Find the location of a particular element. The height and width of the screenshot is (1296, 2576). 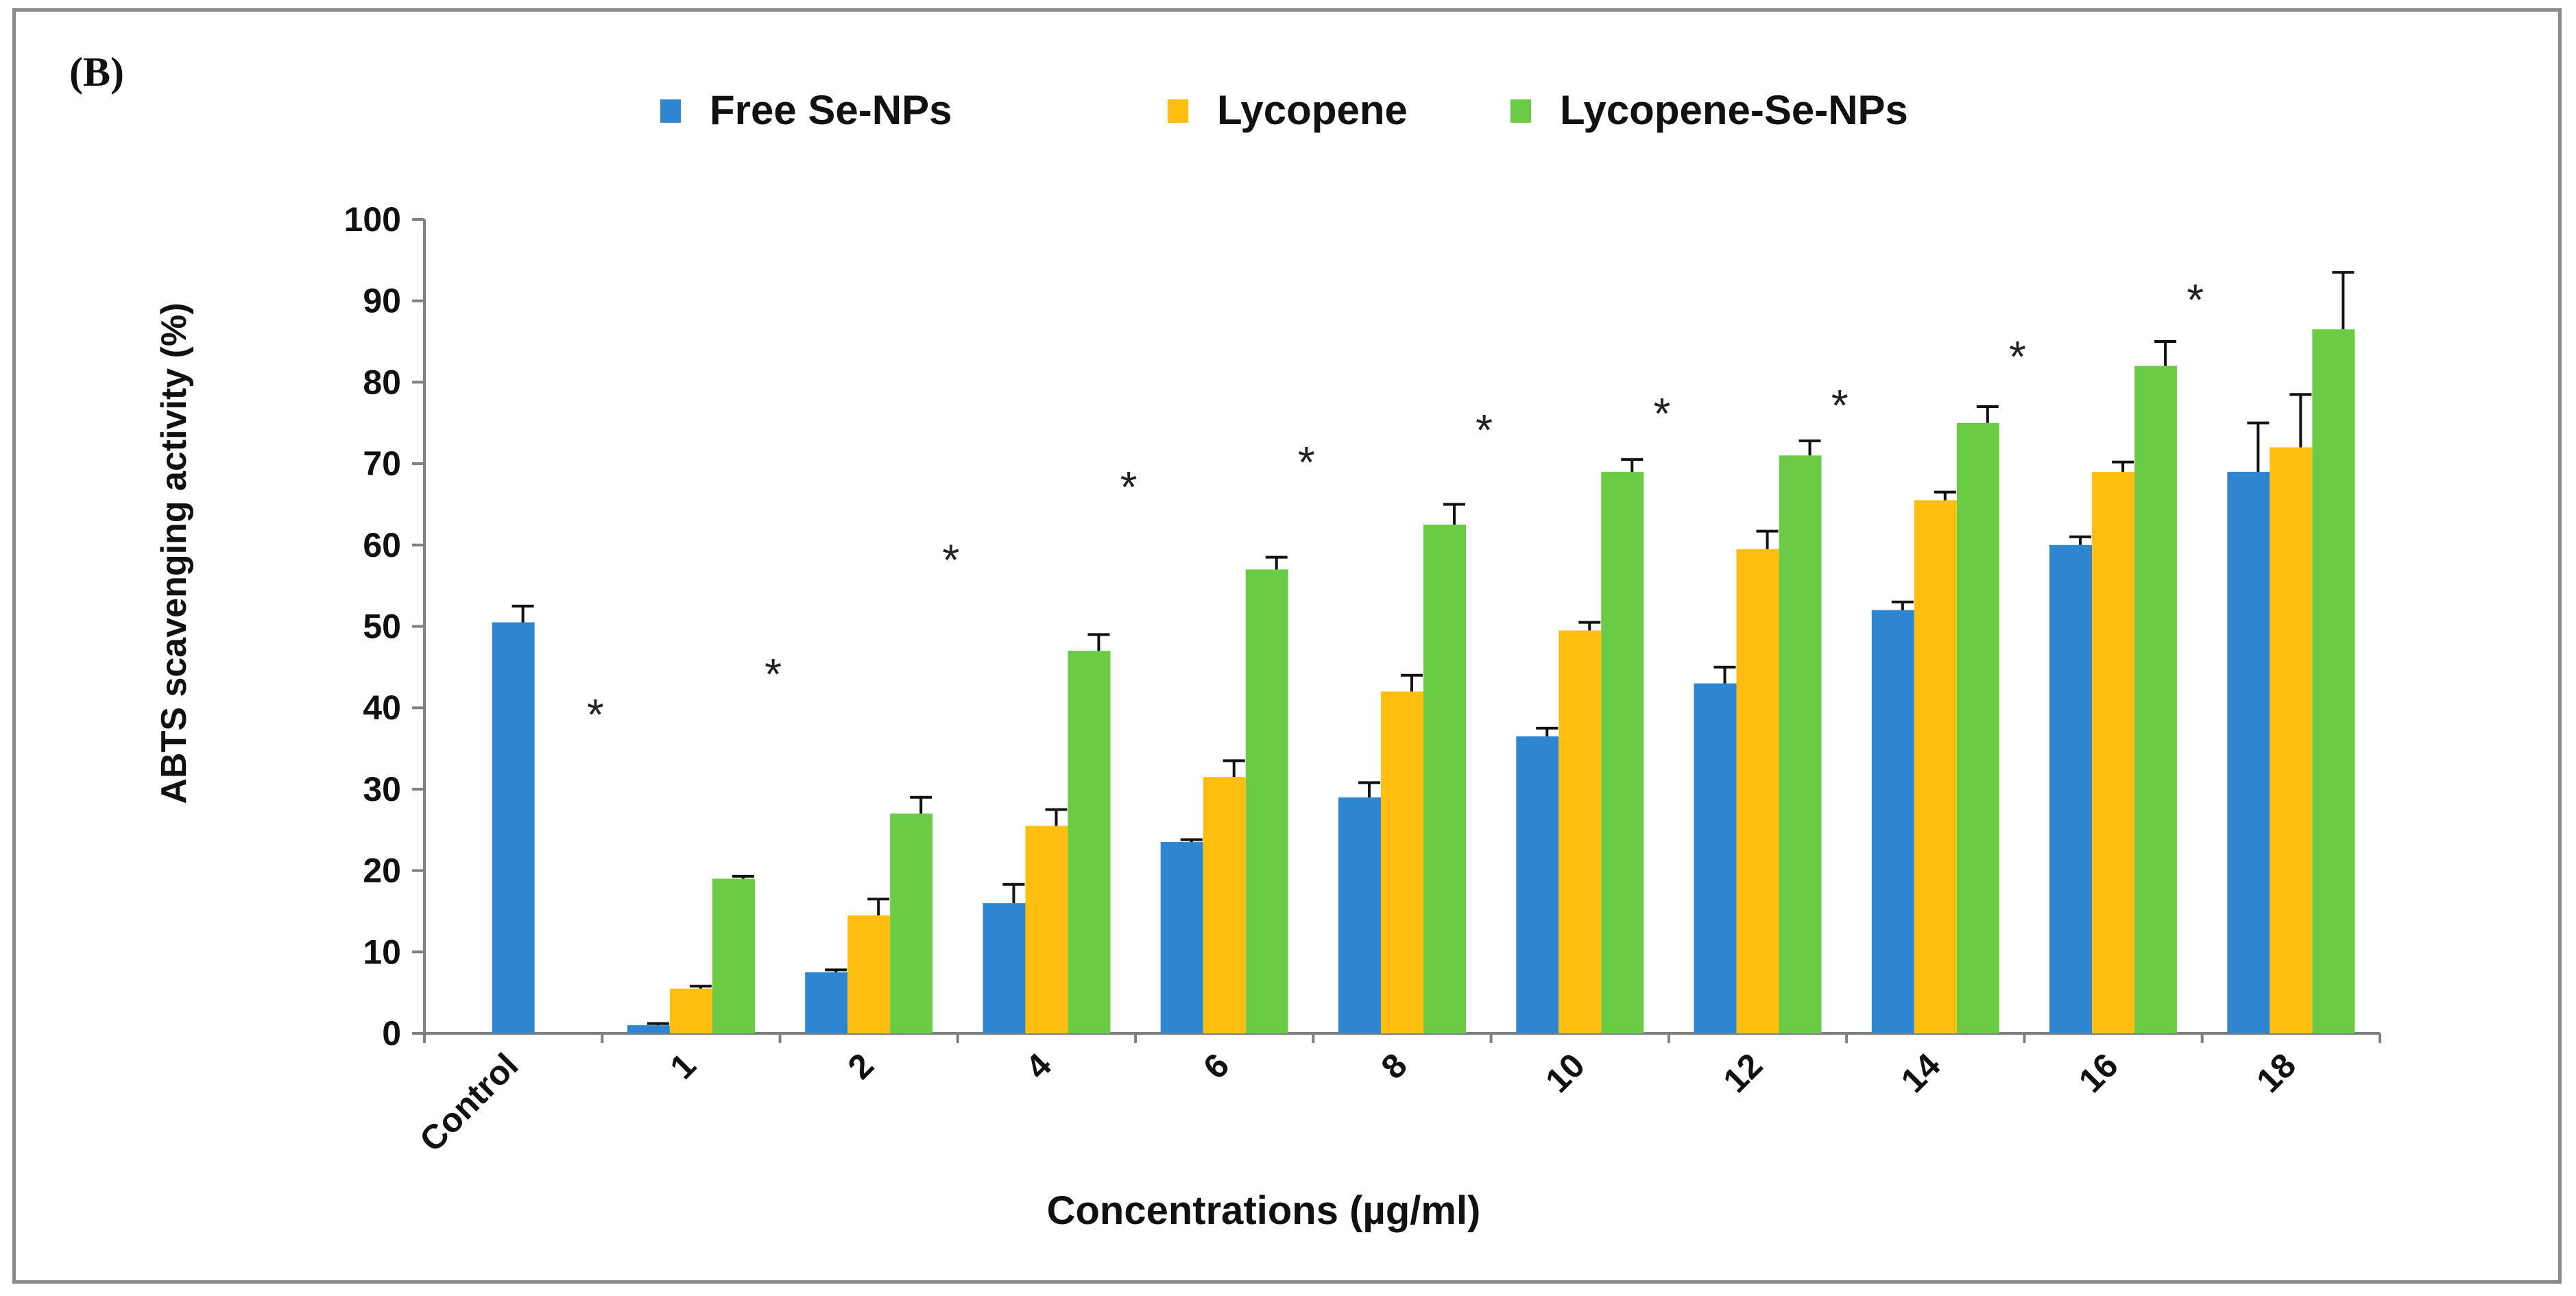

x-tick-label: 8 is located at coordinates (1395, 1066).